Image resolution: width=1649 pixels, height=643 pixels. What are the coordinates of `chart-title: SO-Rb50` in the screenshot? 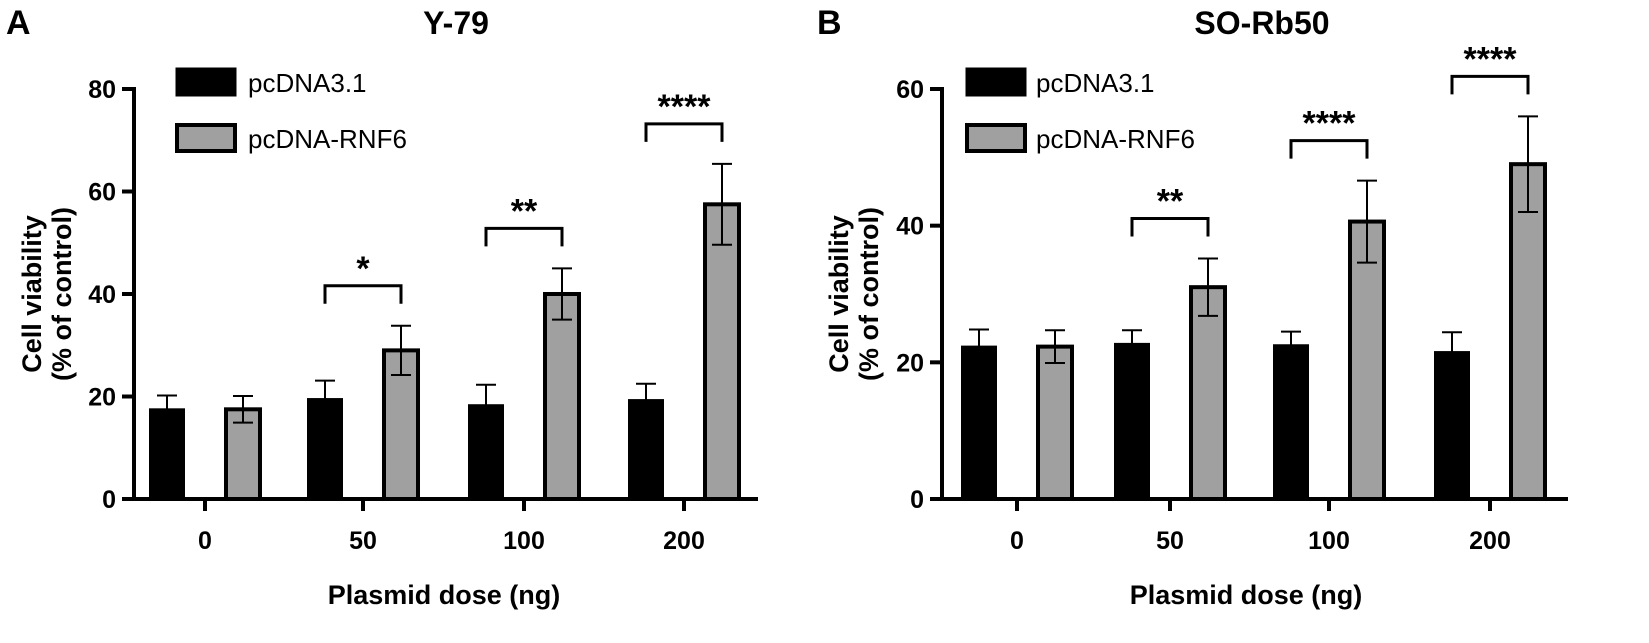 It's located at (1261, 23).